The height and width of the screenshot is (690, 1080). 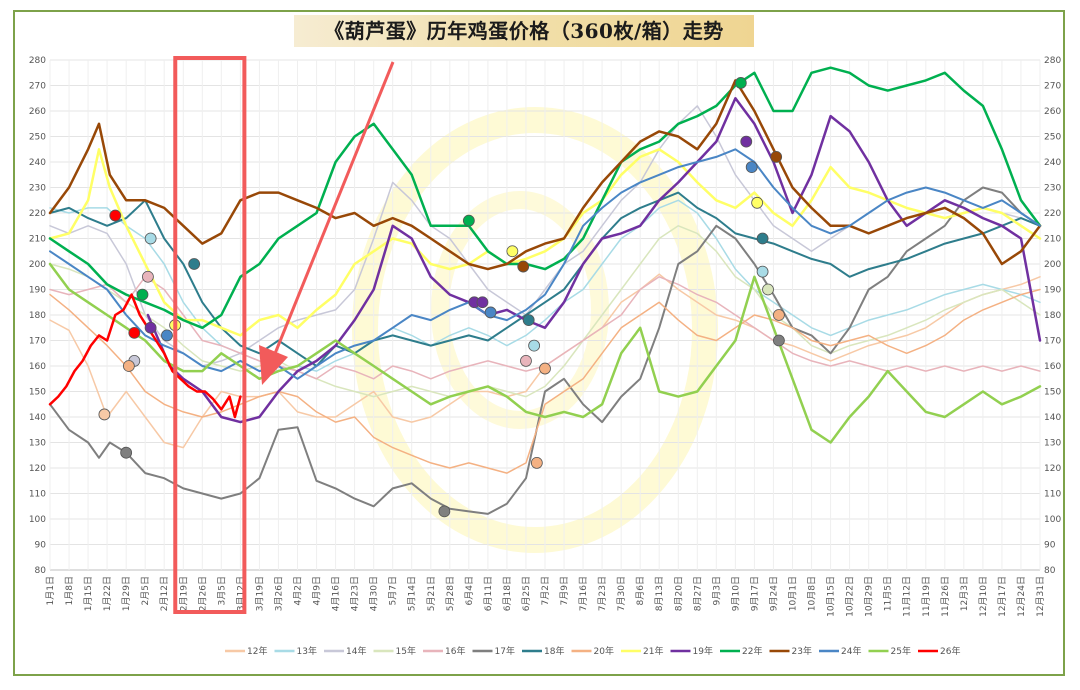 I want to click on x-tick-label: 11月19日, so click(x=926, y=596).